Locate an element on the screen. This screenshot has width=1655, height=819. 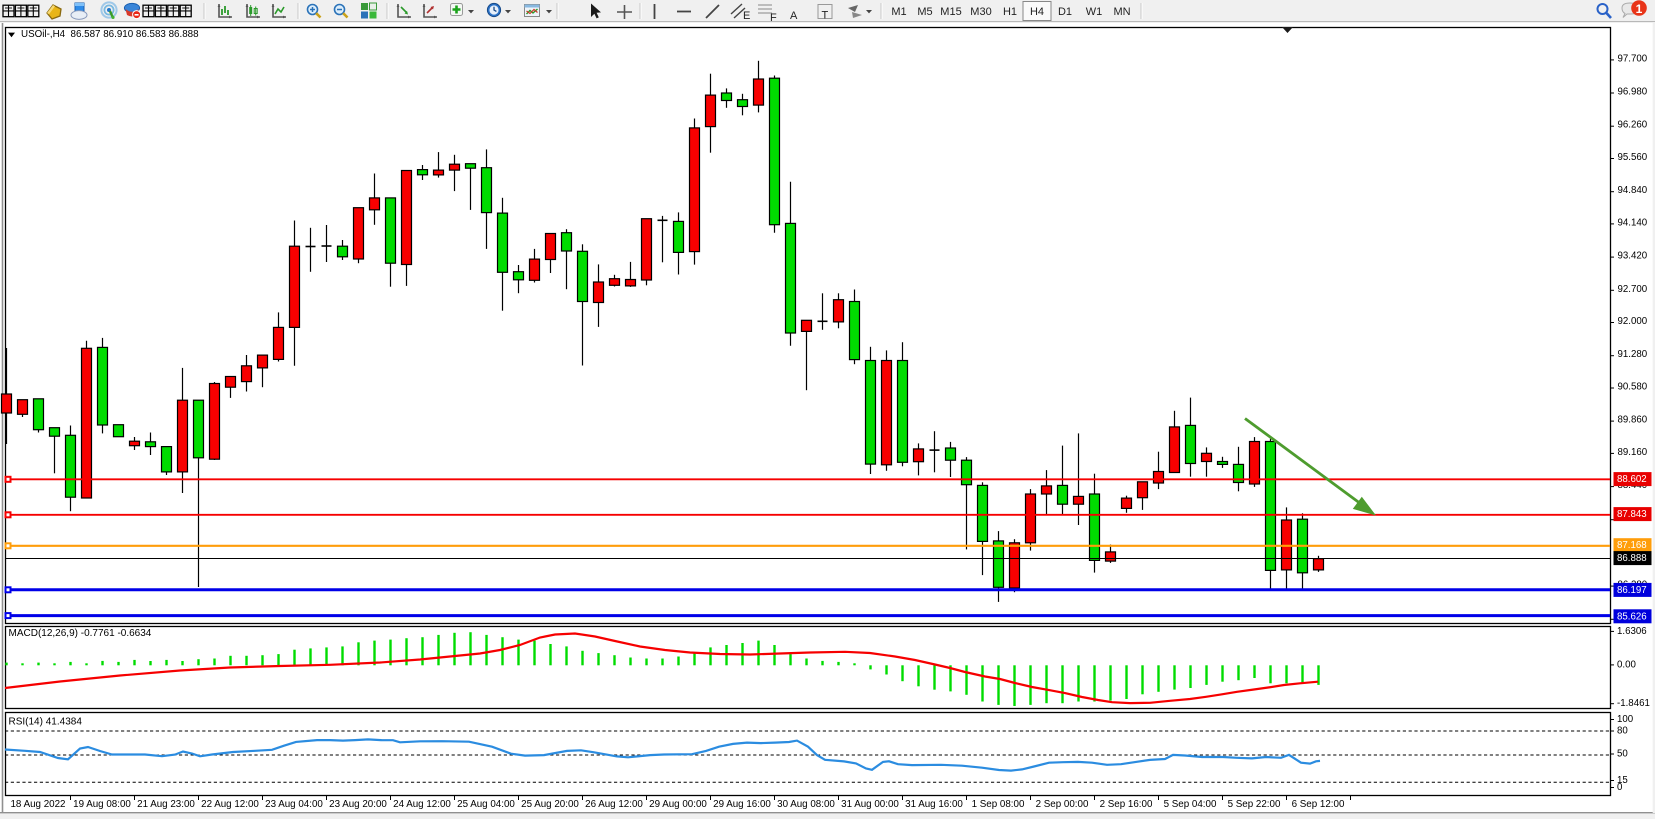
svg-text: 22 Aug 12:00 is located at coordinates (230, 804).